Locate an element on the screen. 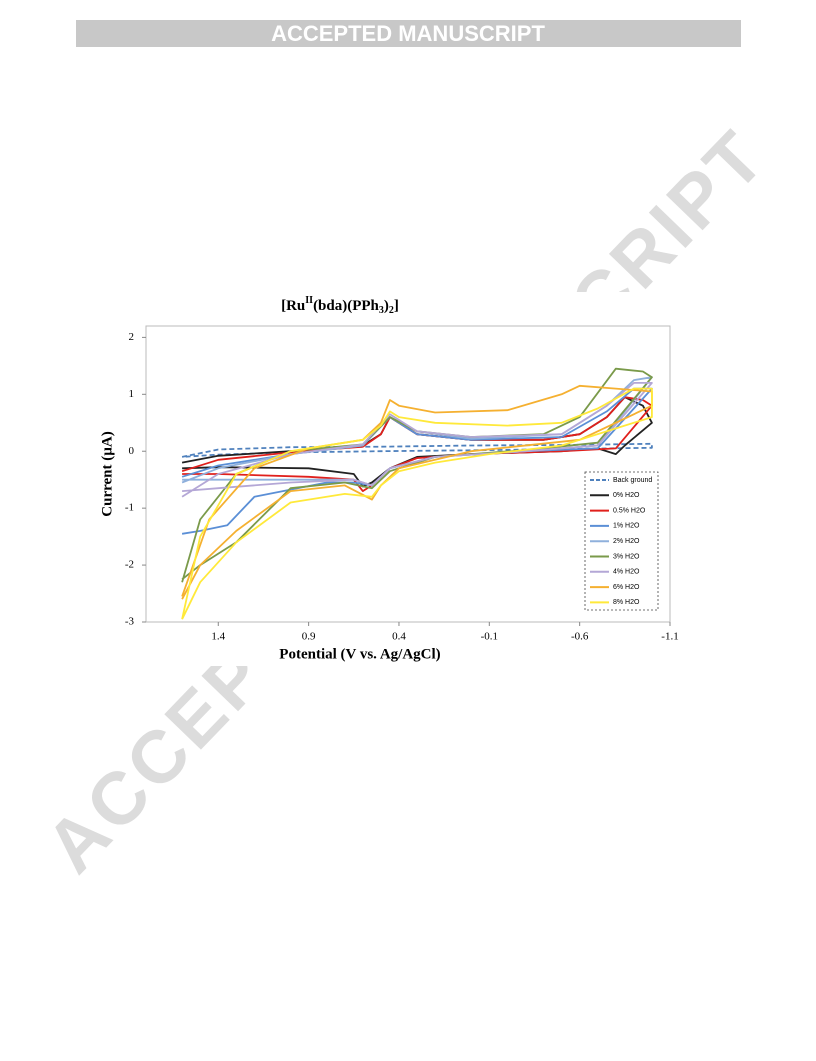  x-tick-label: 1.4 is located at coordinates (218, 637).